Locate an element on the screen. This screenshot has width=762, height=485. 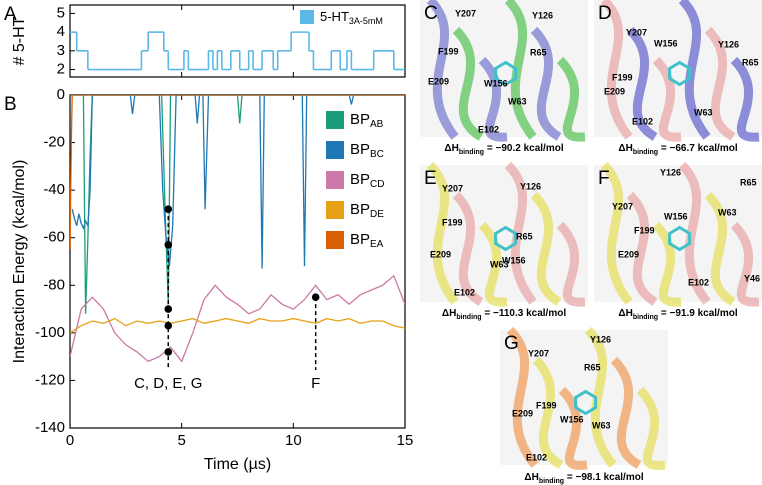
legend-label: 5-HT3A-5mM is located at coordinates (351, 17).